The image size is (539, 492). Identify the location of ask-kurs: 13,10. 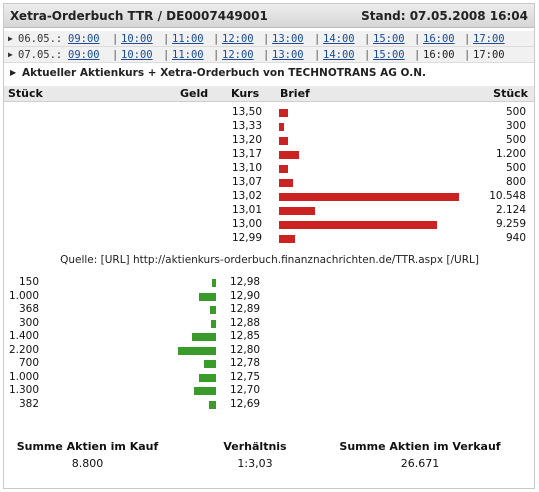
(246, 168).